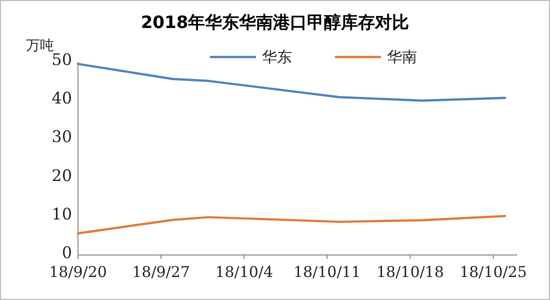 The image size is (550, 300). I want to click on x-tick-label: 18/10/18, so click(410, 272).